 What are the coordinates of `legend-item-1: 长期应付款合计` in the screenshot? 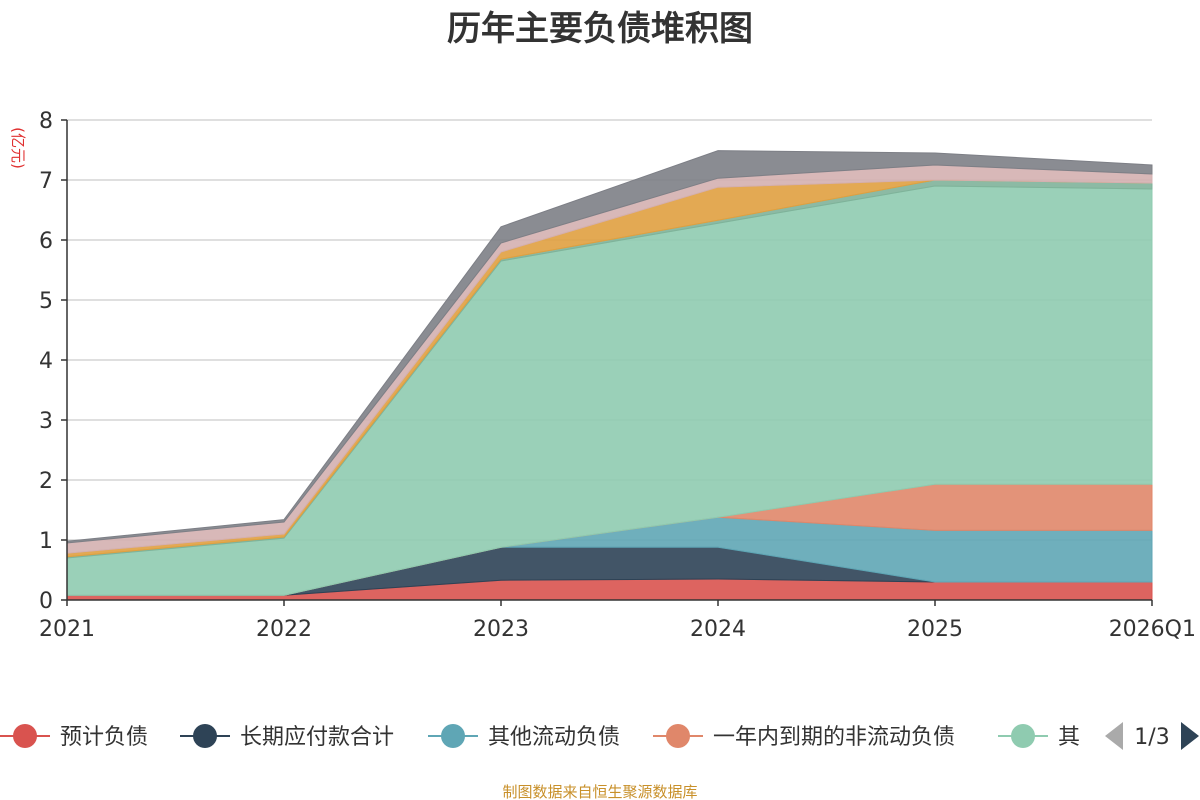 It's located at (287, 737).